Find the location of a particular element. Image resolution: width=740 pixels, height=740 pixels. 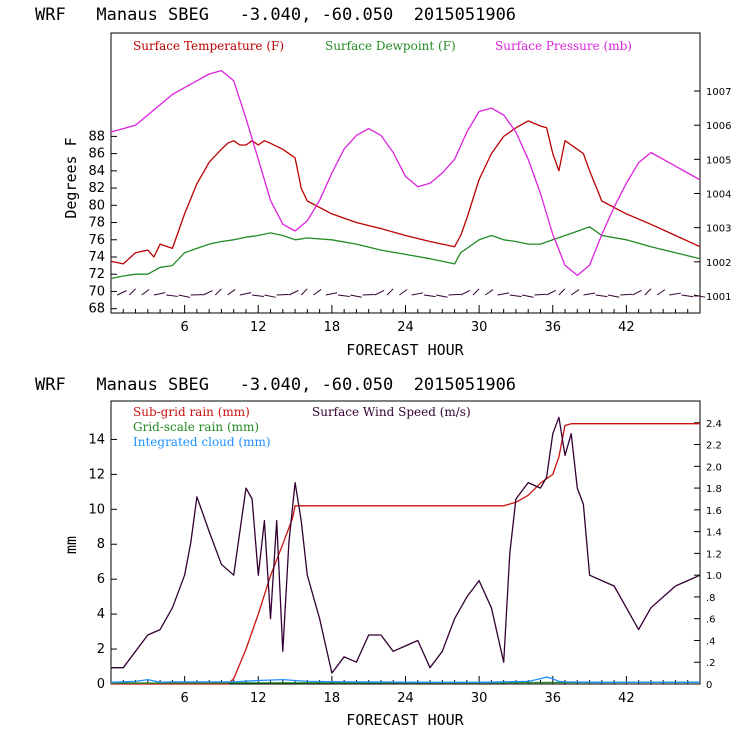

ytick-label: 74 is located at coordinates (96, 257).